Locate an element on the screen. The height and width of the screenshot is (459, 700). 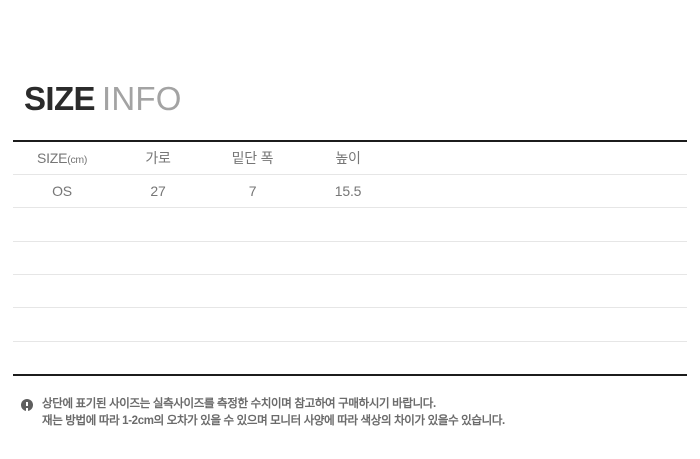
column-header-width: 가로 is located at coordinates (158, 157).